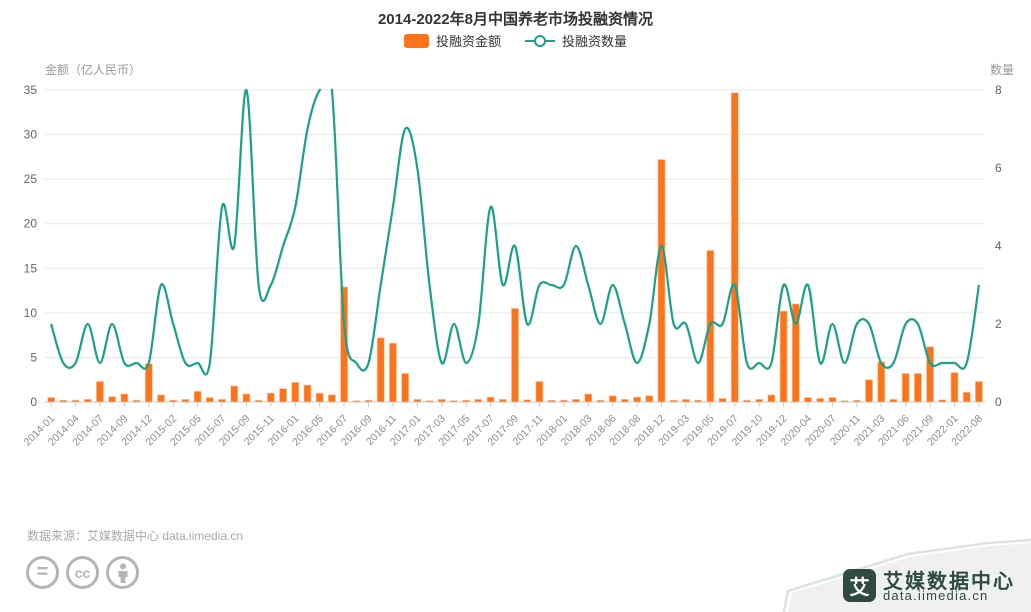  What do you see at coordinates (31, 179) in the screenshot?
I see `y-left-tick-label: 25` at bounding box center [31, 179].